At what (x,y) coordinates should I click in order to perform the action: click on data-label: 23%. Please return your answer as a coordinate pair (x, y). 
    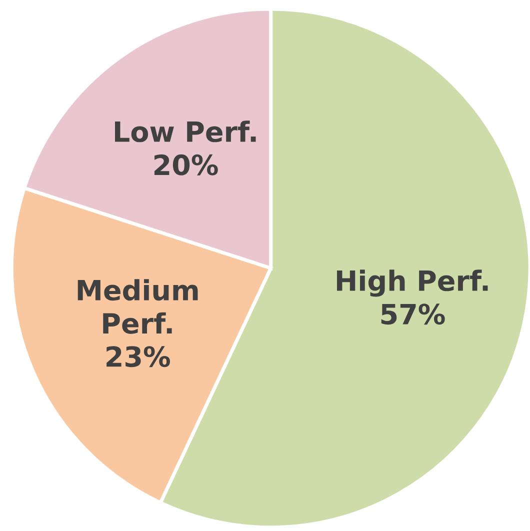
    Looking at the image, I should click on (138, 357).